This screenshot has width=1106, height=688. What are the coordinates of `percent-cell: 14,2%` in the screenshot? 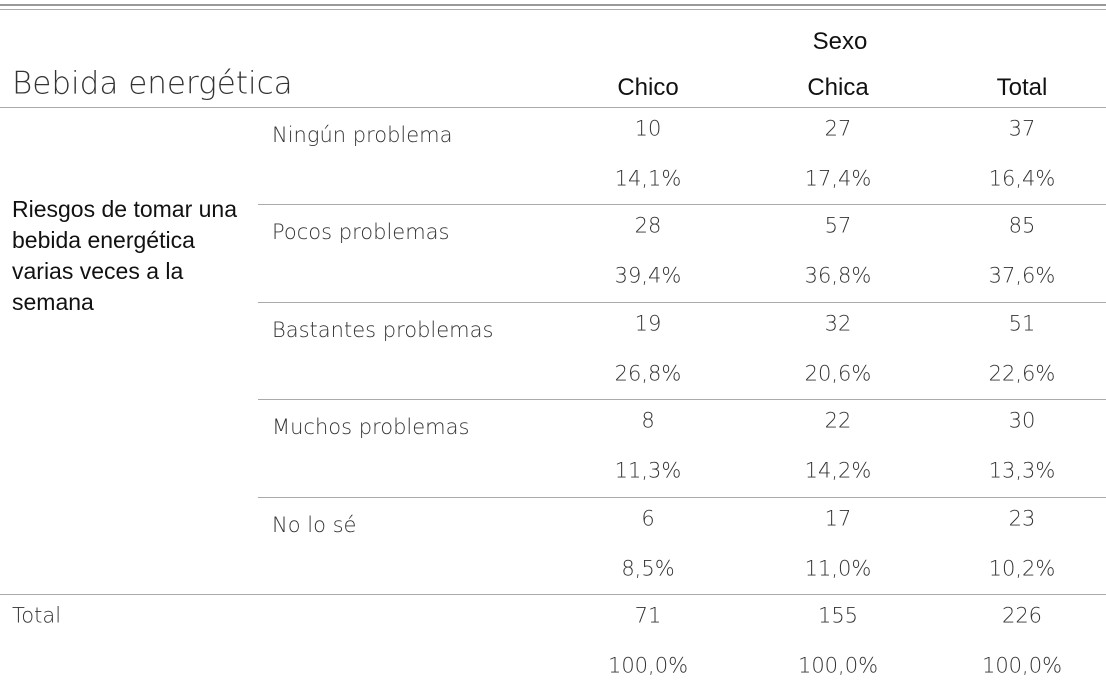 It's located at (838, 470).